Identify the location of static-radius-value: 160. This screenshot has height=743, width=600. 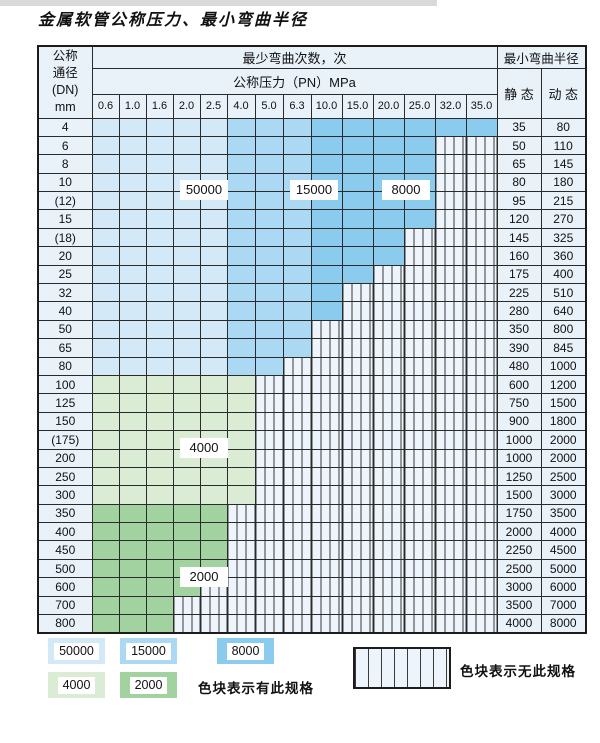
(519, 256).